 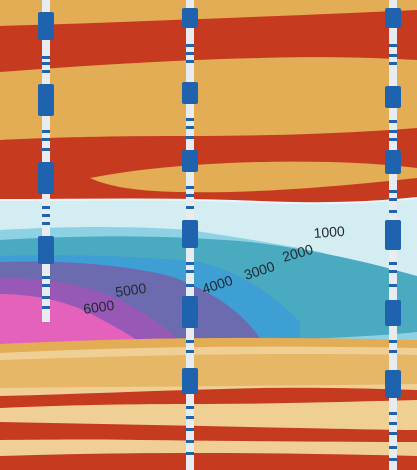 What do you see at coordinates (208, 461) in the screenshot?
I see `lower-red-base` at bounding box center [208, 461].